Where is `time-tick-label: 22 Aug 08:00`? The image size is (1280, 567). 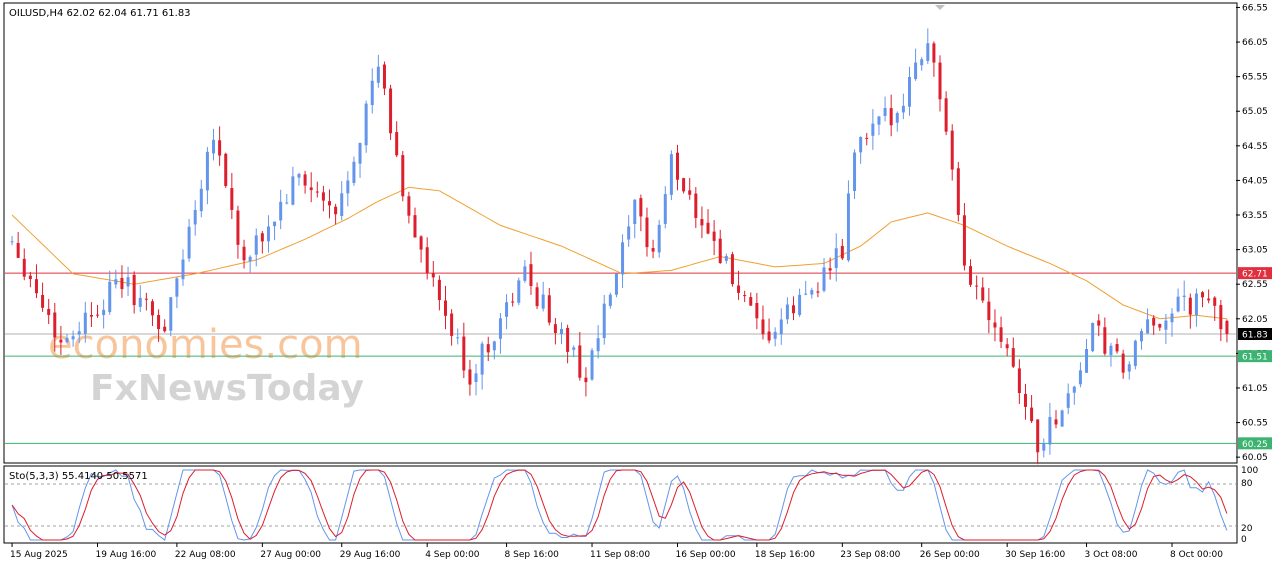
time-tick-label: 22 Aug 08:00 is located at coordinates (205, 555).